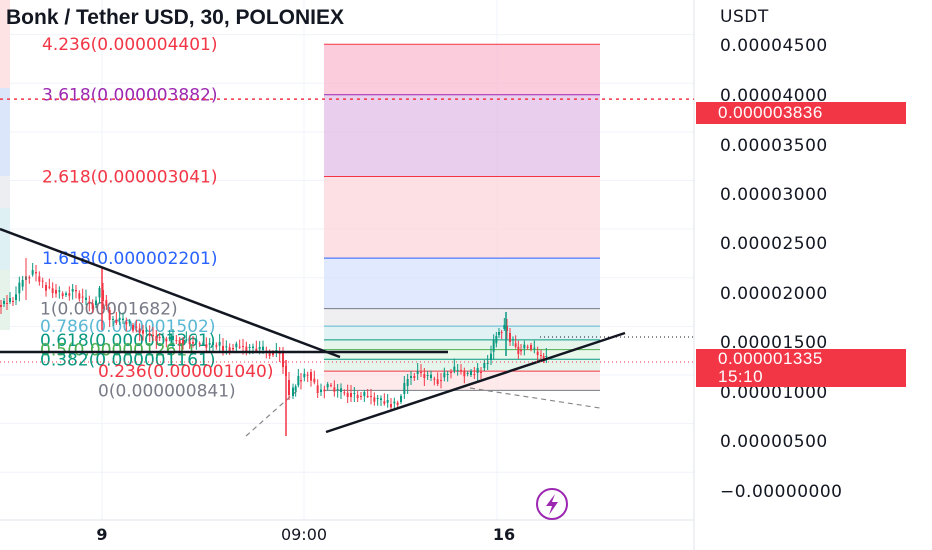 Image resolution: width=932 pixels, height=550 pixels. Describe the element at coordinates (128, 360) in the screenshot. I see `fib-label-8: 0.382(0.000001161)` at that location.